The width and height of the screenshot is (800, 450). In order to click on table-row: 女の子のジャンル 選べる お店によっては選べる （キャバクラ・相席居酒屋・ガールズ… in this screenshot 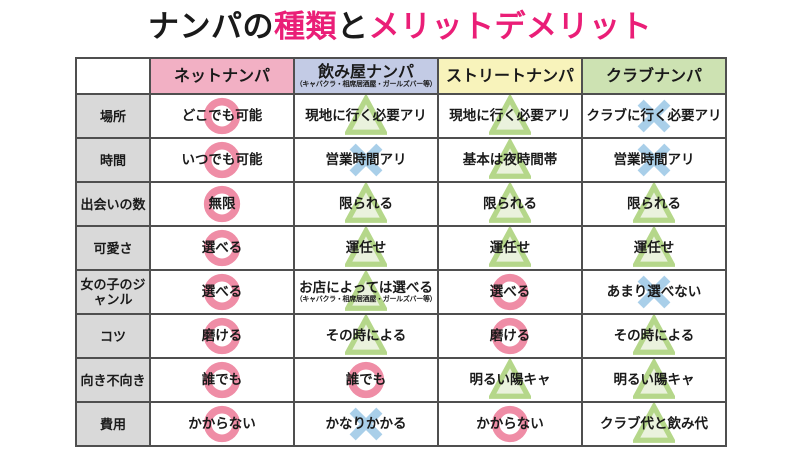, I will do `click(401, 292)`.